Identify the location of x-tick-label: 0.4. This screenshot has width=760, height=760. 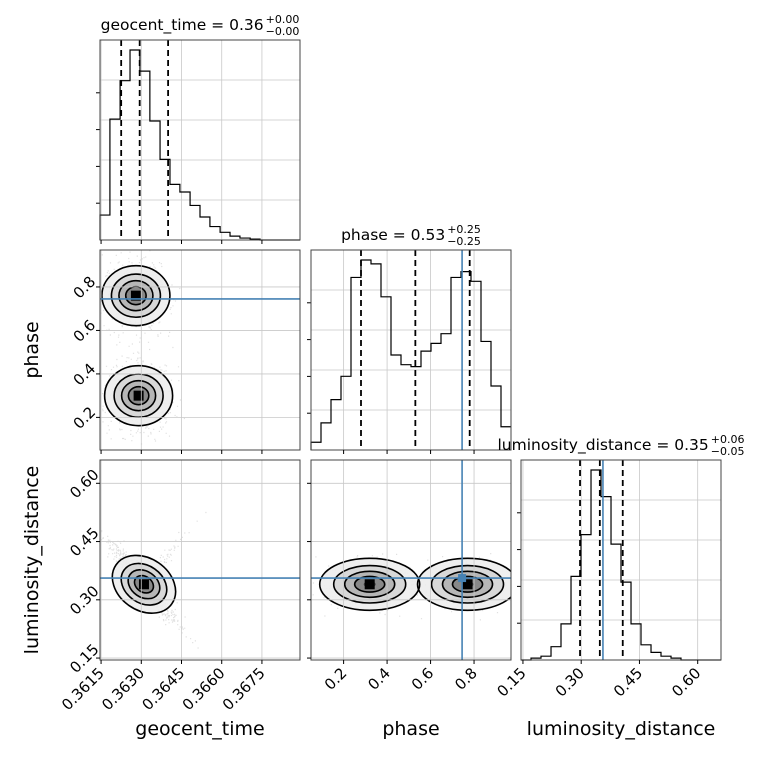
(379, 679).